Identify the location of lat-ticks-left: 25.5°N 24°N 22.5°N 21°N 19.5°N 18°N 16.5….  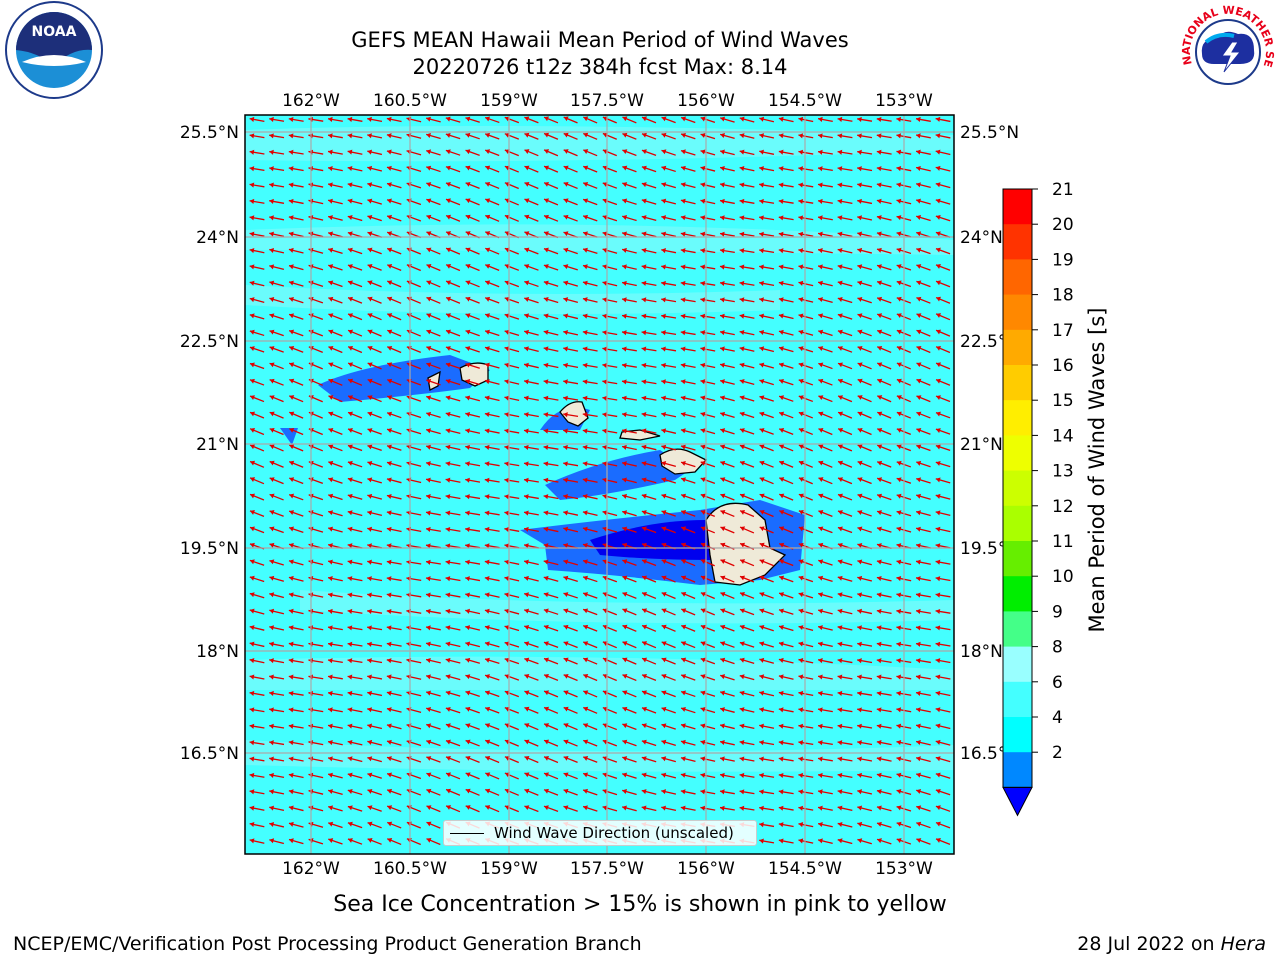
(209, 443).